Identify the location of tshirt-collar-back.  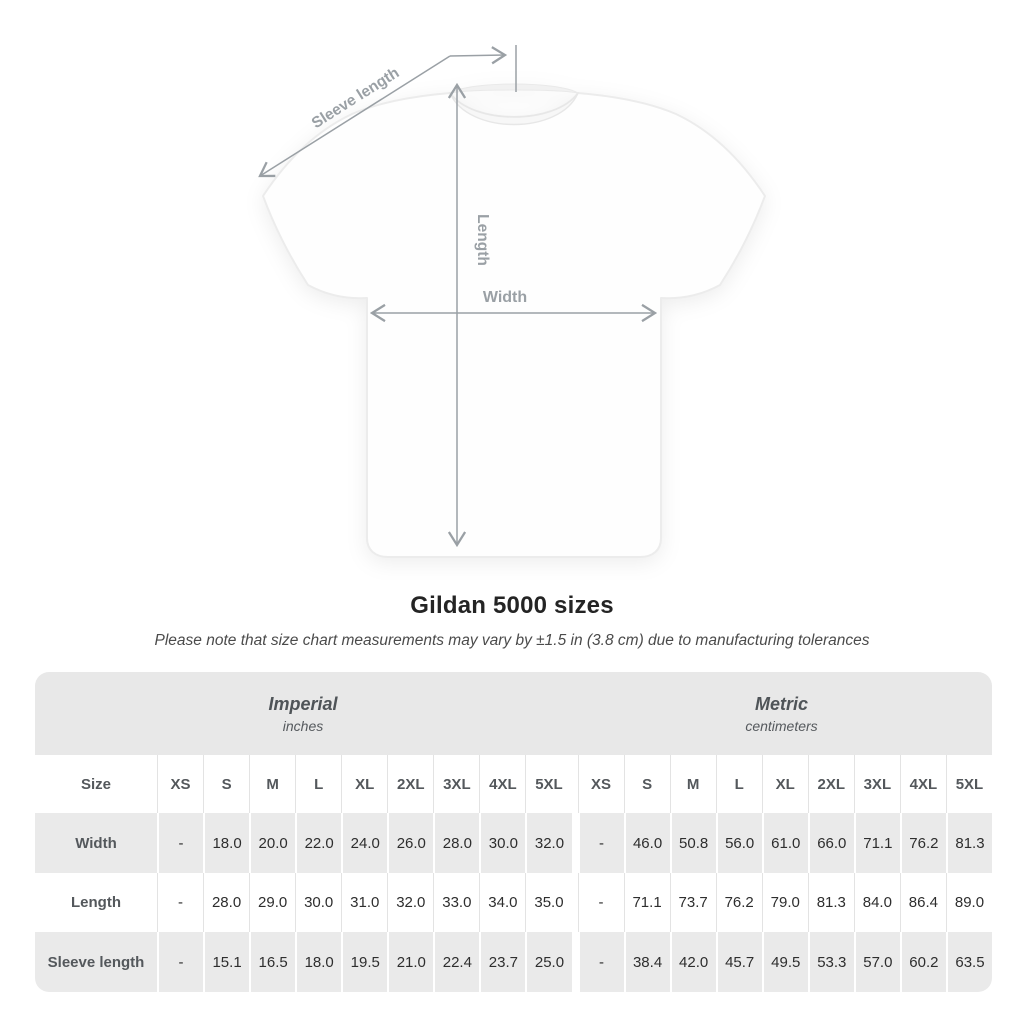
(514, 88).